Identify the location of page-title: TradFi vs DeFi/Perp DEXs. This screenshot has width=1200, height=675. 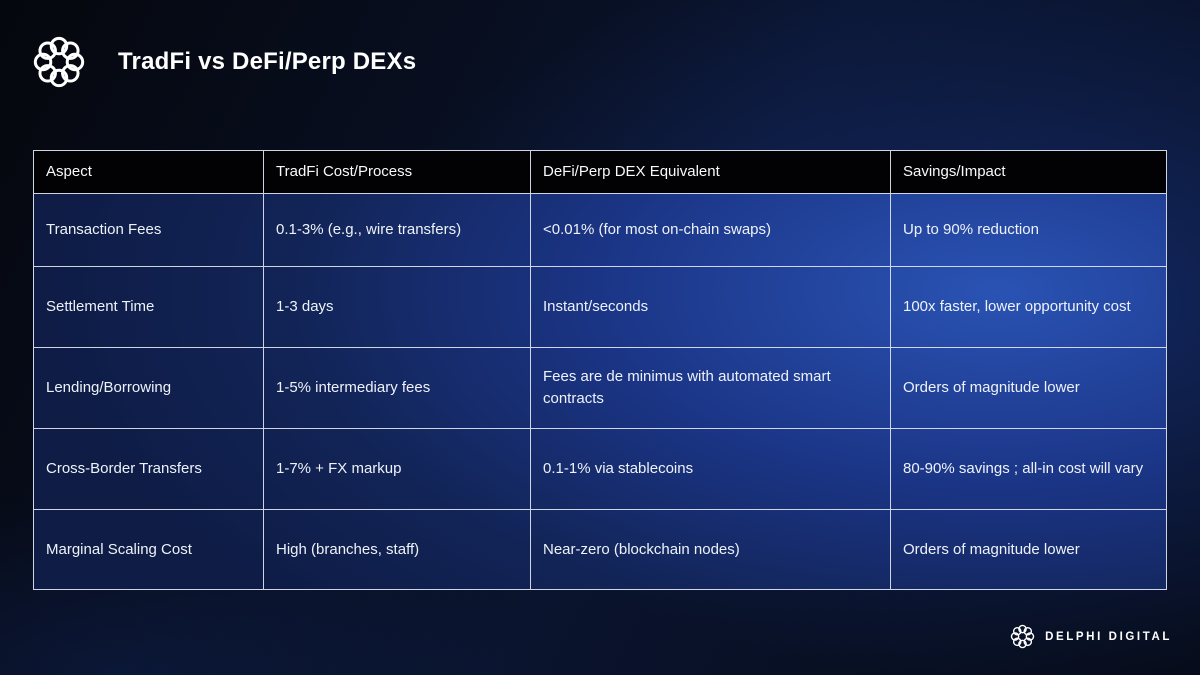
(267, 61).